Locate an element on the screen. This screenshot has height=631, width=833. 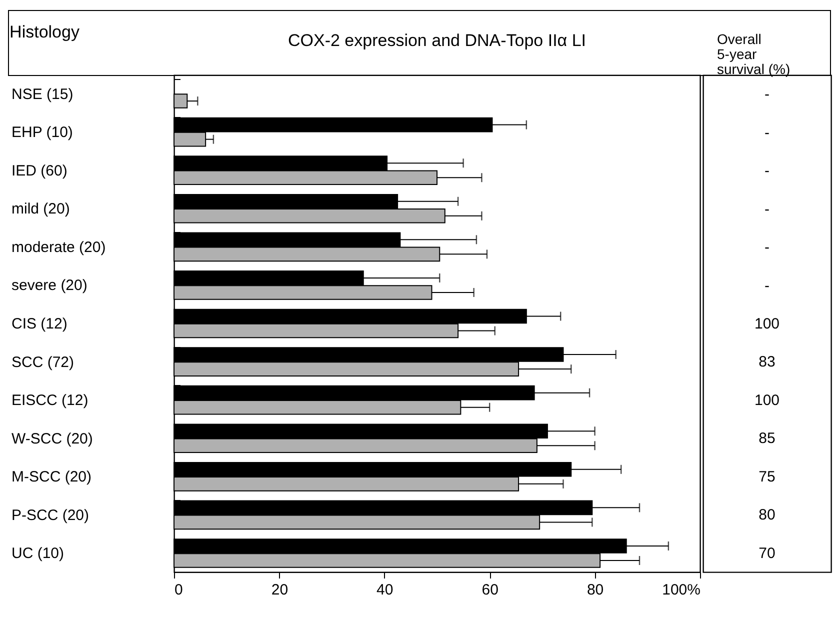
y-tick-label: CIS (12) is located at coordinates (40, 324).